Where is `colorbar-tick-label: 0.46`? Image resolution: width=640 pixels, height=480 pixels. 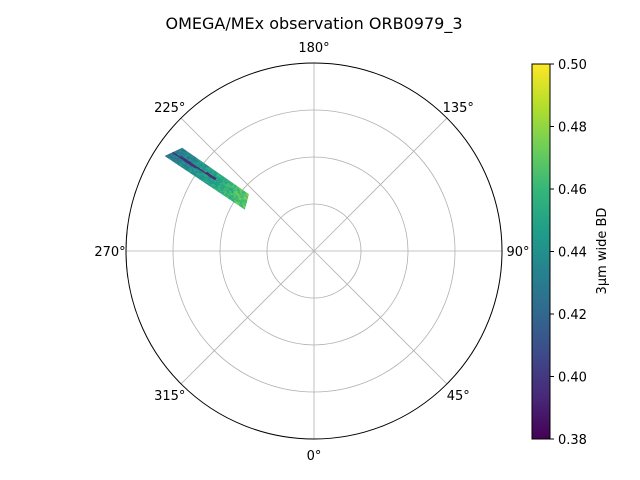
colorbar-tick-label: 0.46 is located at coordinates (572, 190).